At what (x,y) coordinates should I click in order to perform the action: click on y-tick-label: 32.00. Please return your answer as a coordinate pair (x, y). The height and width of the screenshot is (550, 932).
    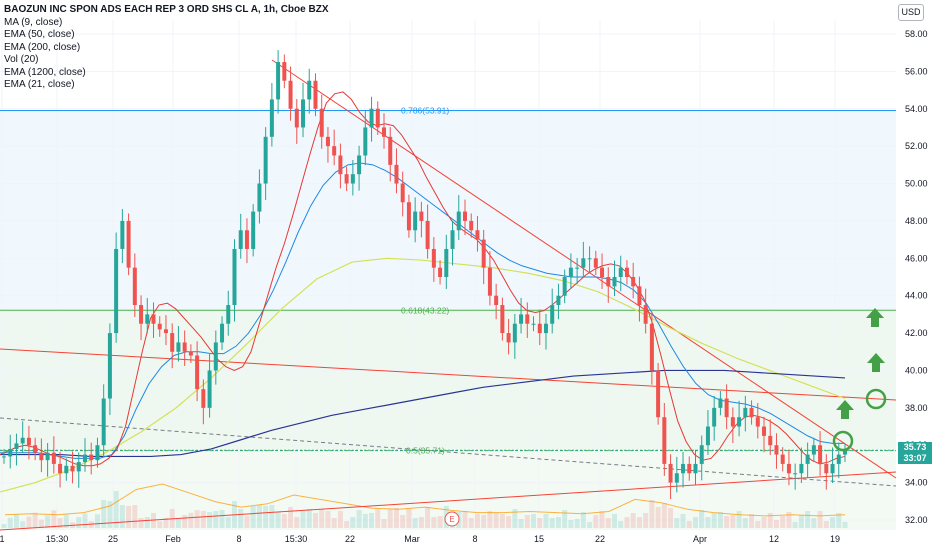
    Looking at the image, I should click on (916, 520).